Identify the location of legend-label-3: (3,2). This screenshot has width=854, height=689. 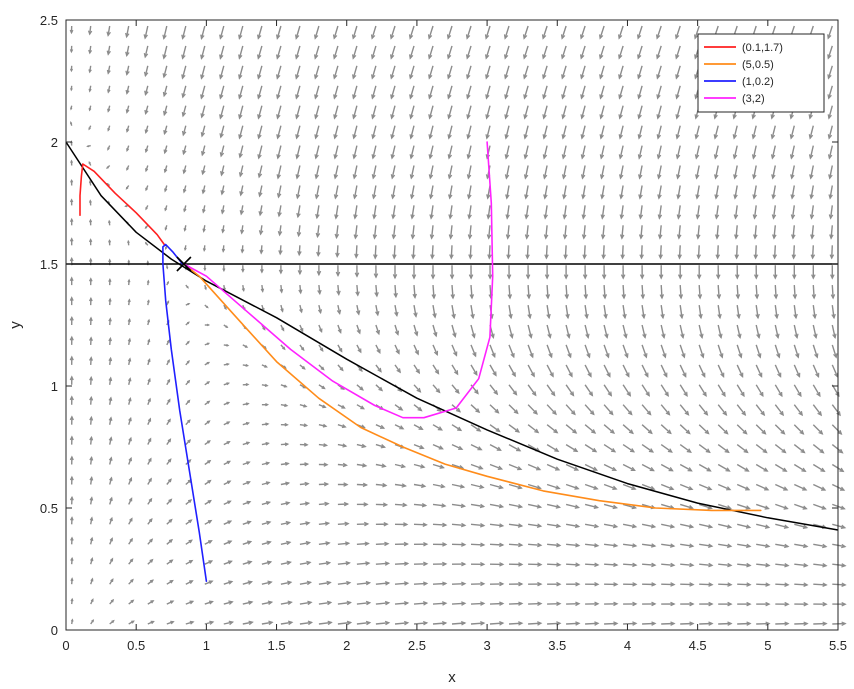
(753, 99).